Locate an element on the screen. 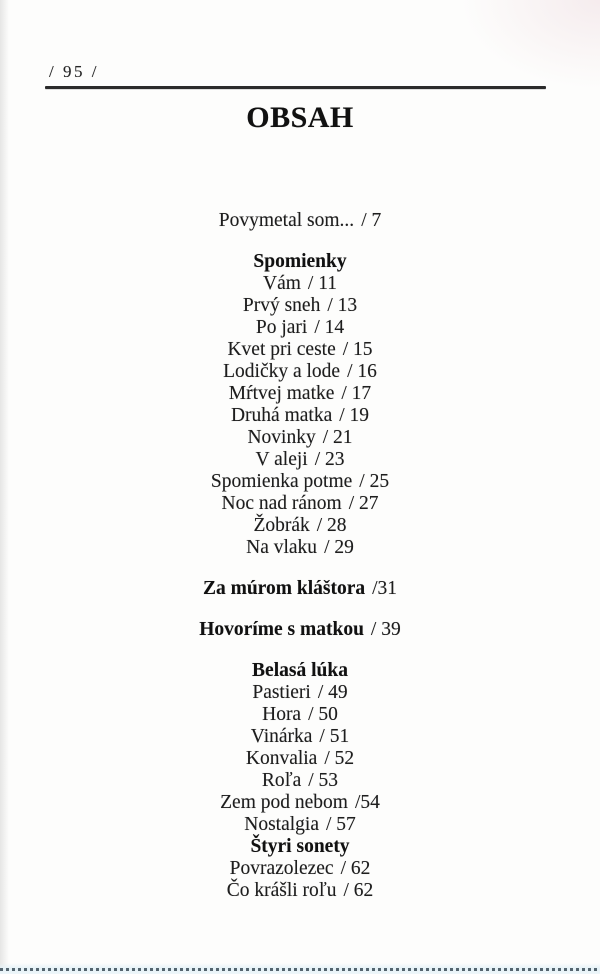  toc-section-heading: Za múrom kláštora/31 is located at coordinates (300, 589).